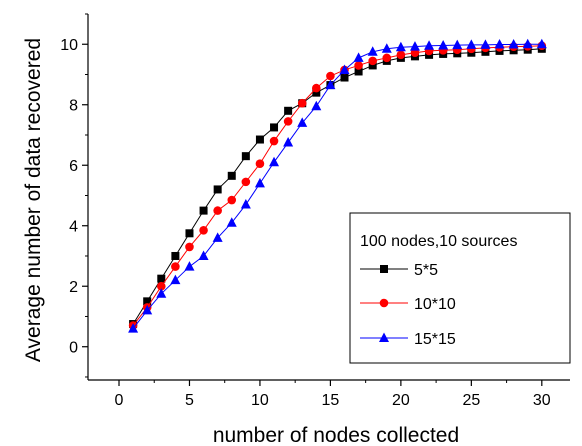 The width and height of the screenshot is (582, 446). Describe the element at coordinates (73, 106) in the screenshot. I see `y-tick-label: 8` at that location.